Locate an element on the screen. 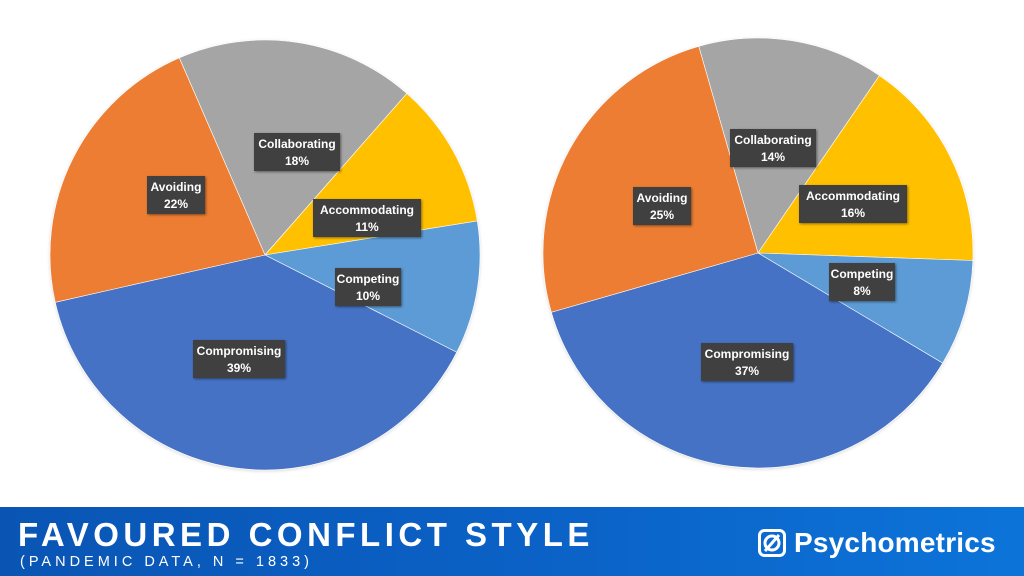  data-label-competing: Competing 10% is located at coordinates (368, 287).